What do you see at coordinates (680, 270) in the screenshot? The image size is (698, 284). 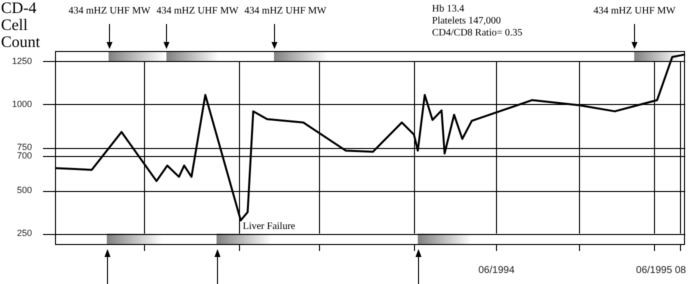 I see `x-tick-label: 08` at bounding box center [680, 270].